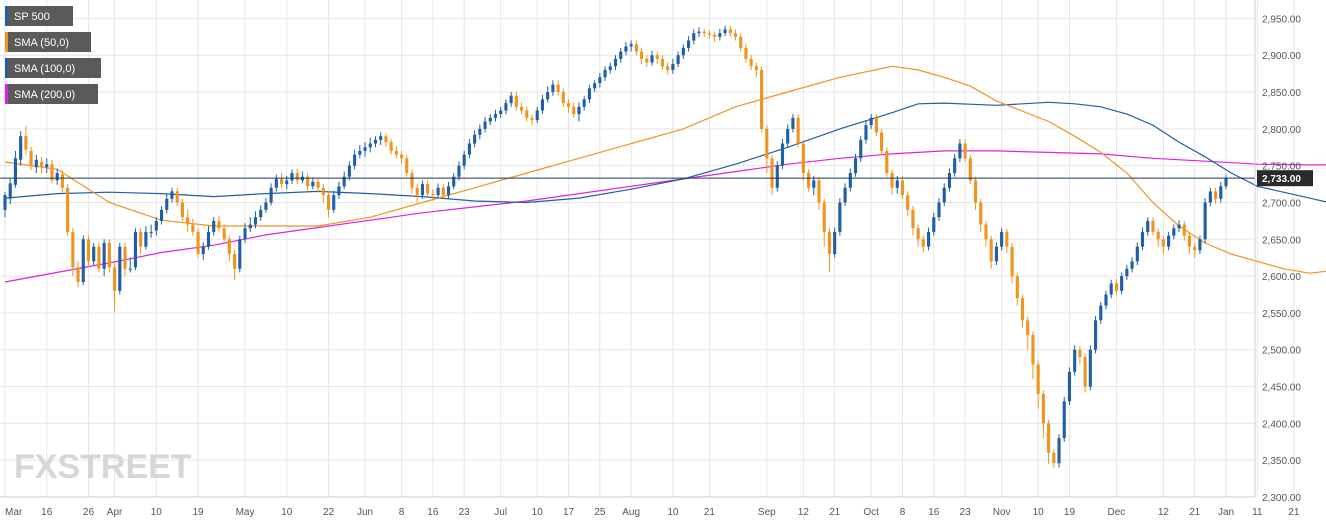 The image size is (1326, 530). What do you see at coordinates (1164, 512) in the screenshot?
I see `x-tick-label: 12` at bounding box center [1164, 512].